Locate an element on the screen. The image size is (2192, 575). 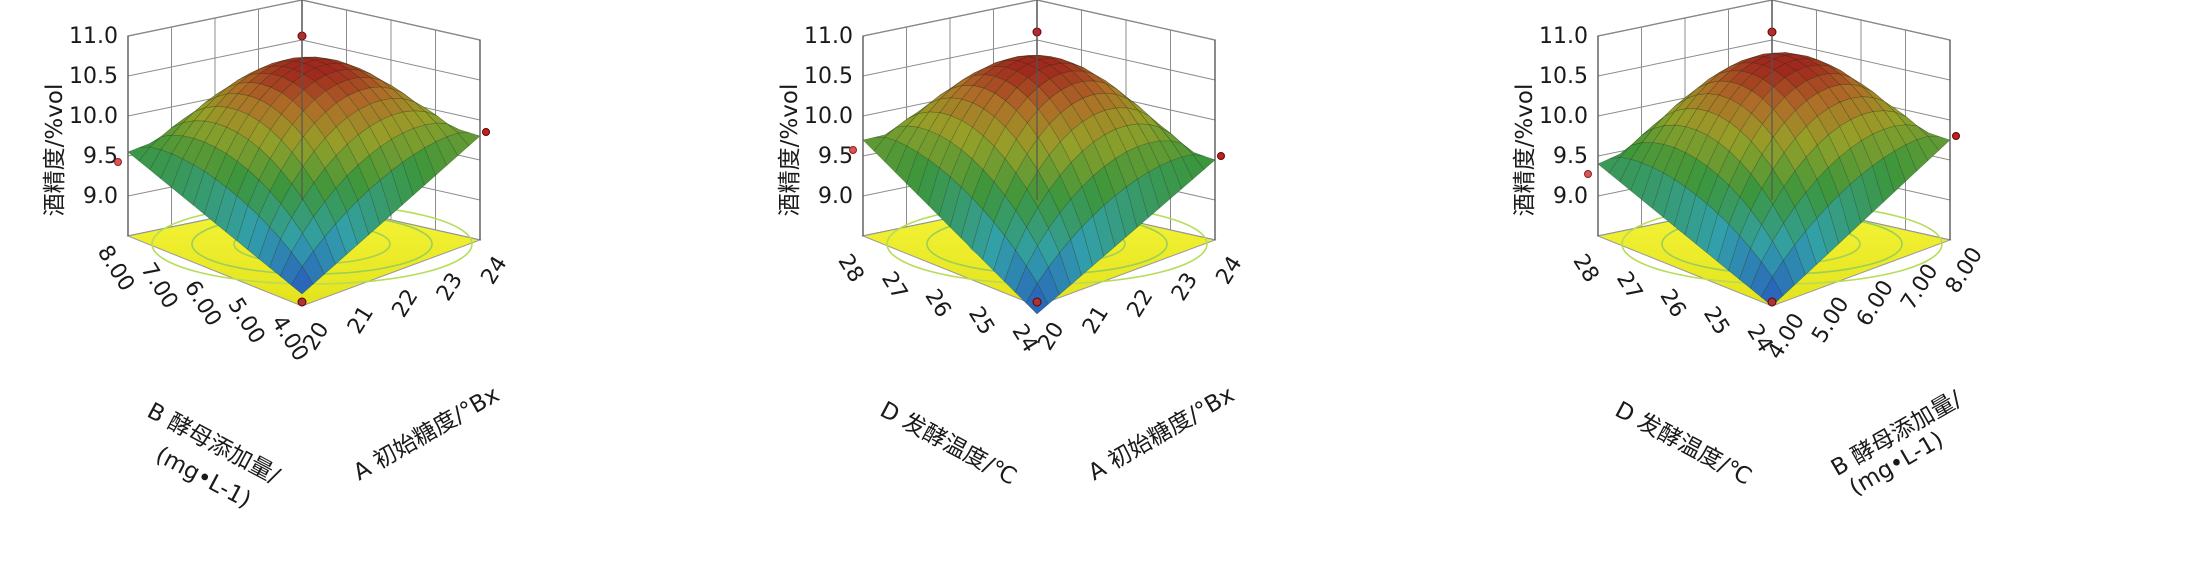
x-tick-label: 5.00 is located at coordinates (1830, 320).